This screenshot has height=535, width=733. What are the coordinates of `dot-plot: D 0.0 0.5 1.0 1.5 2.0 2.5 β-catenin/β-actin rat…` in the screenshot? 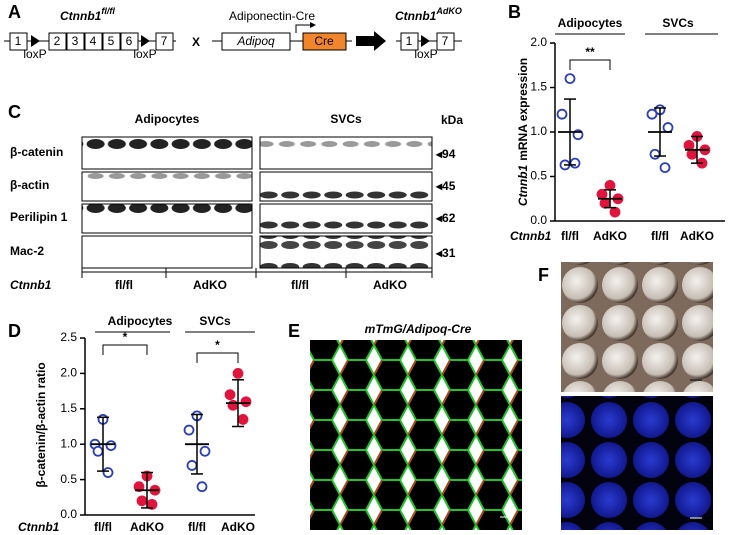 It's located at (131, 424).